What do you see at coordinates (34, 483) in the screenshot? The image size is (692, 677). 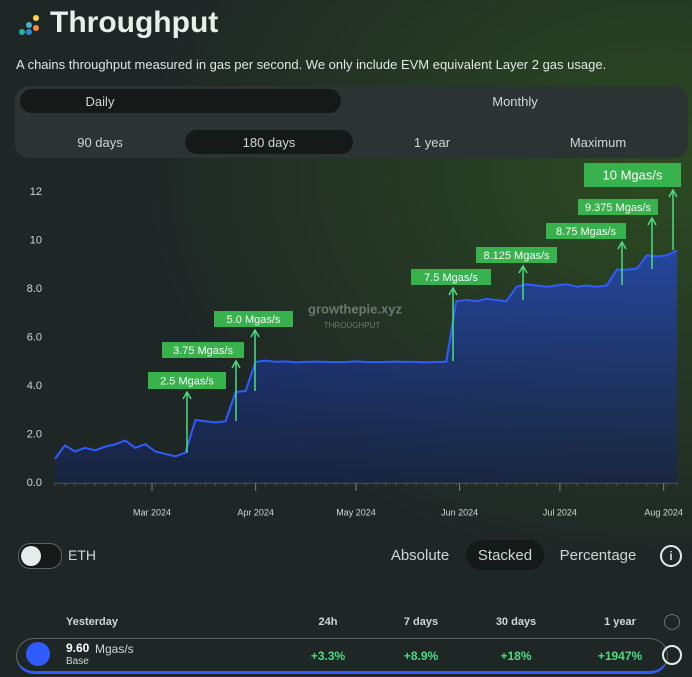 I see `y-tick-label: 0.0` at bounding box center [34, 483].